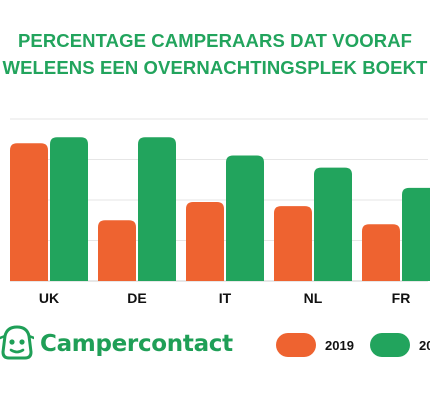 This screenshot has height=400, width=430. I want to click on bar-de-2023, so click(157, 209).